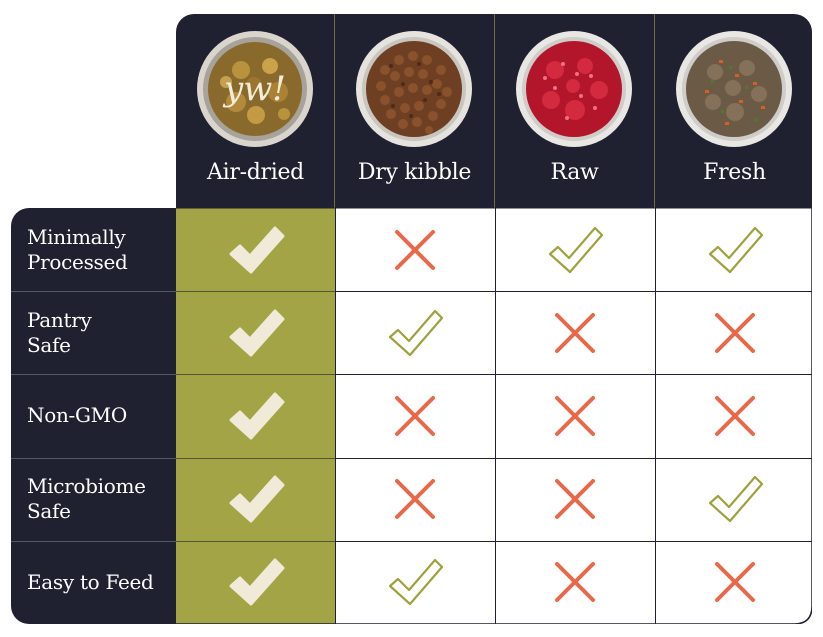 The height and width of the screenshot is (637, 823). I want to click on row-label: Easy to Feed, so click(90, 581).